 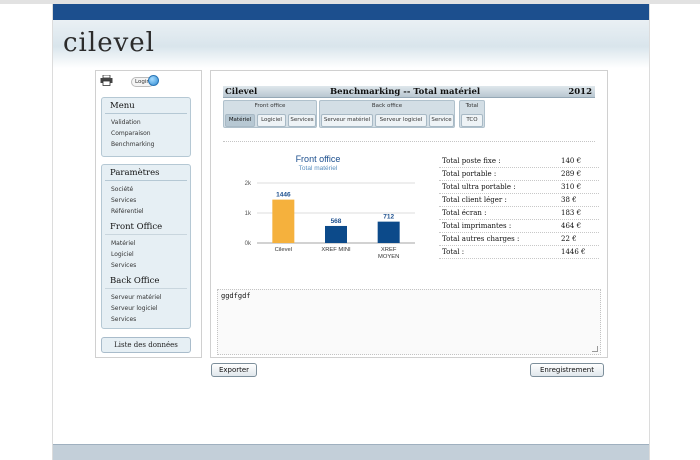 I want to click on x-category-label: XREF MINI, so click(x=336, y=250).